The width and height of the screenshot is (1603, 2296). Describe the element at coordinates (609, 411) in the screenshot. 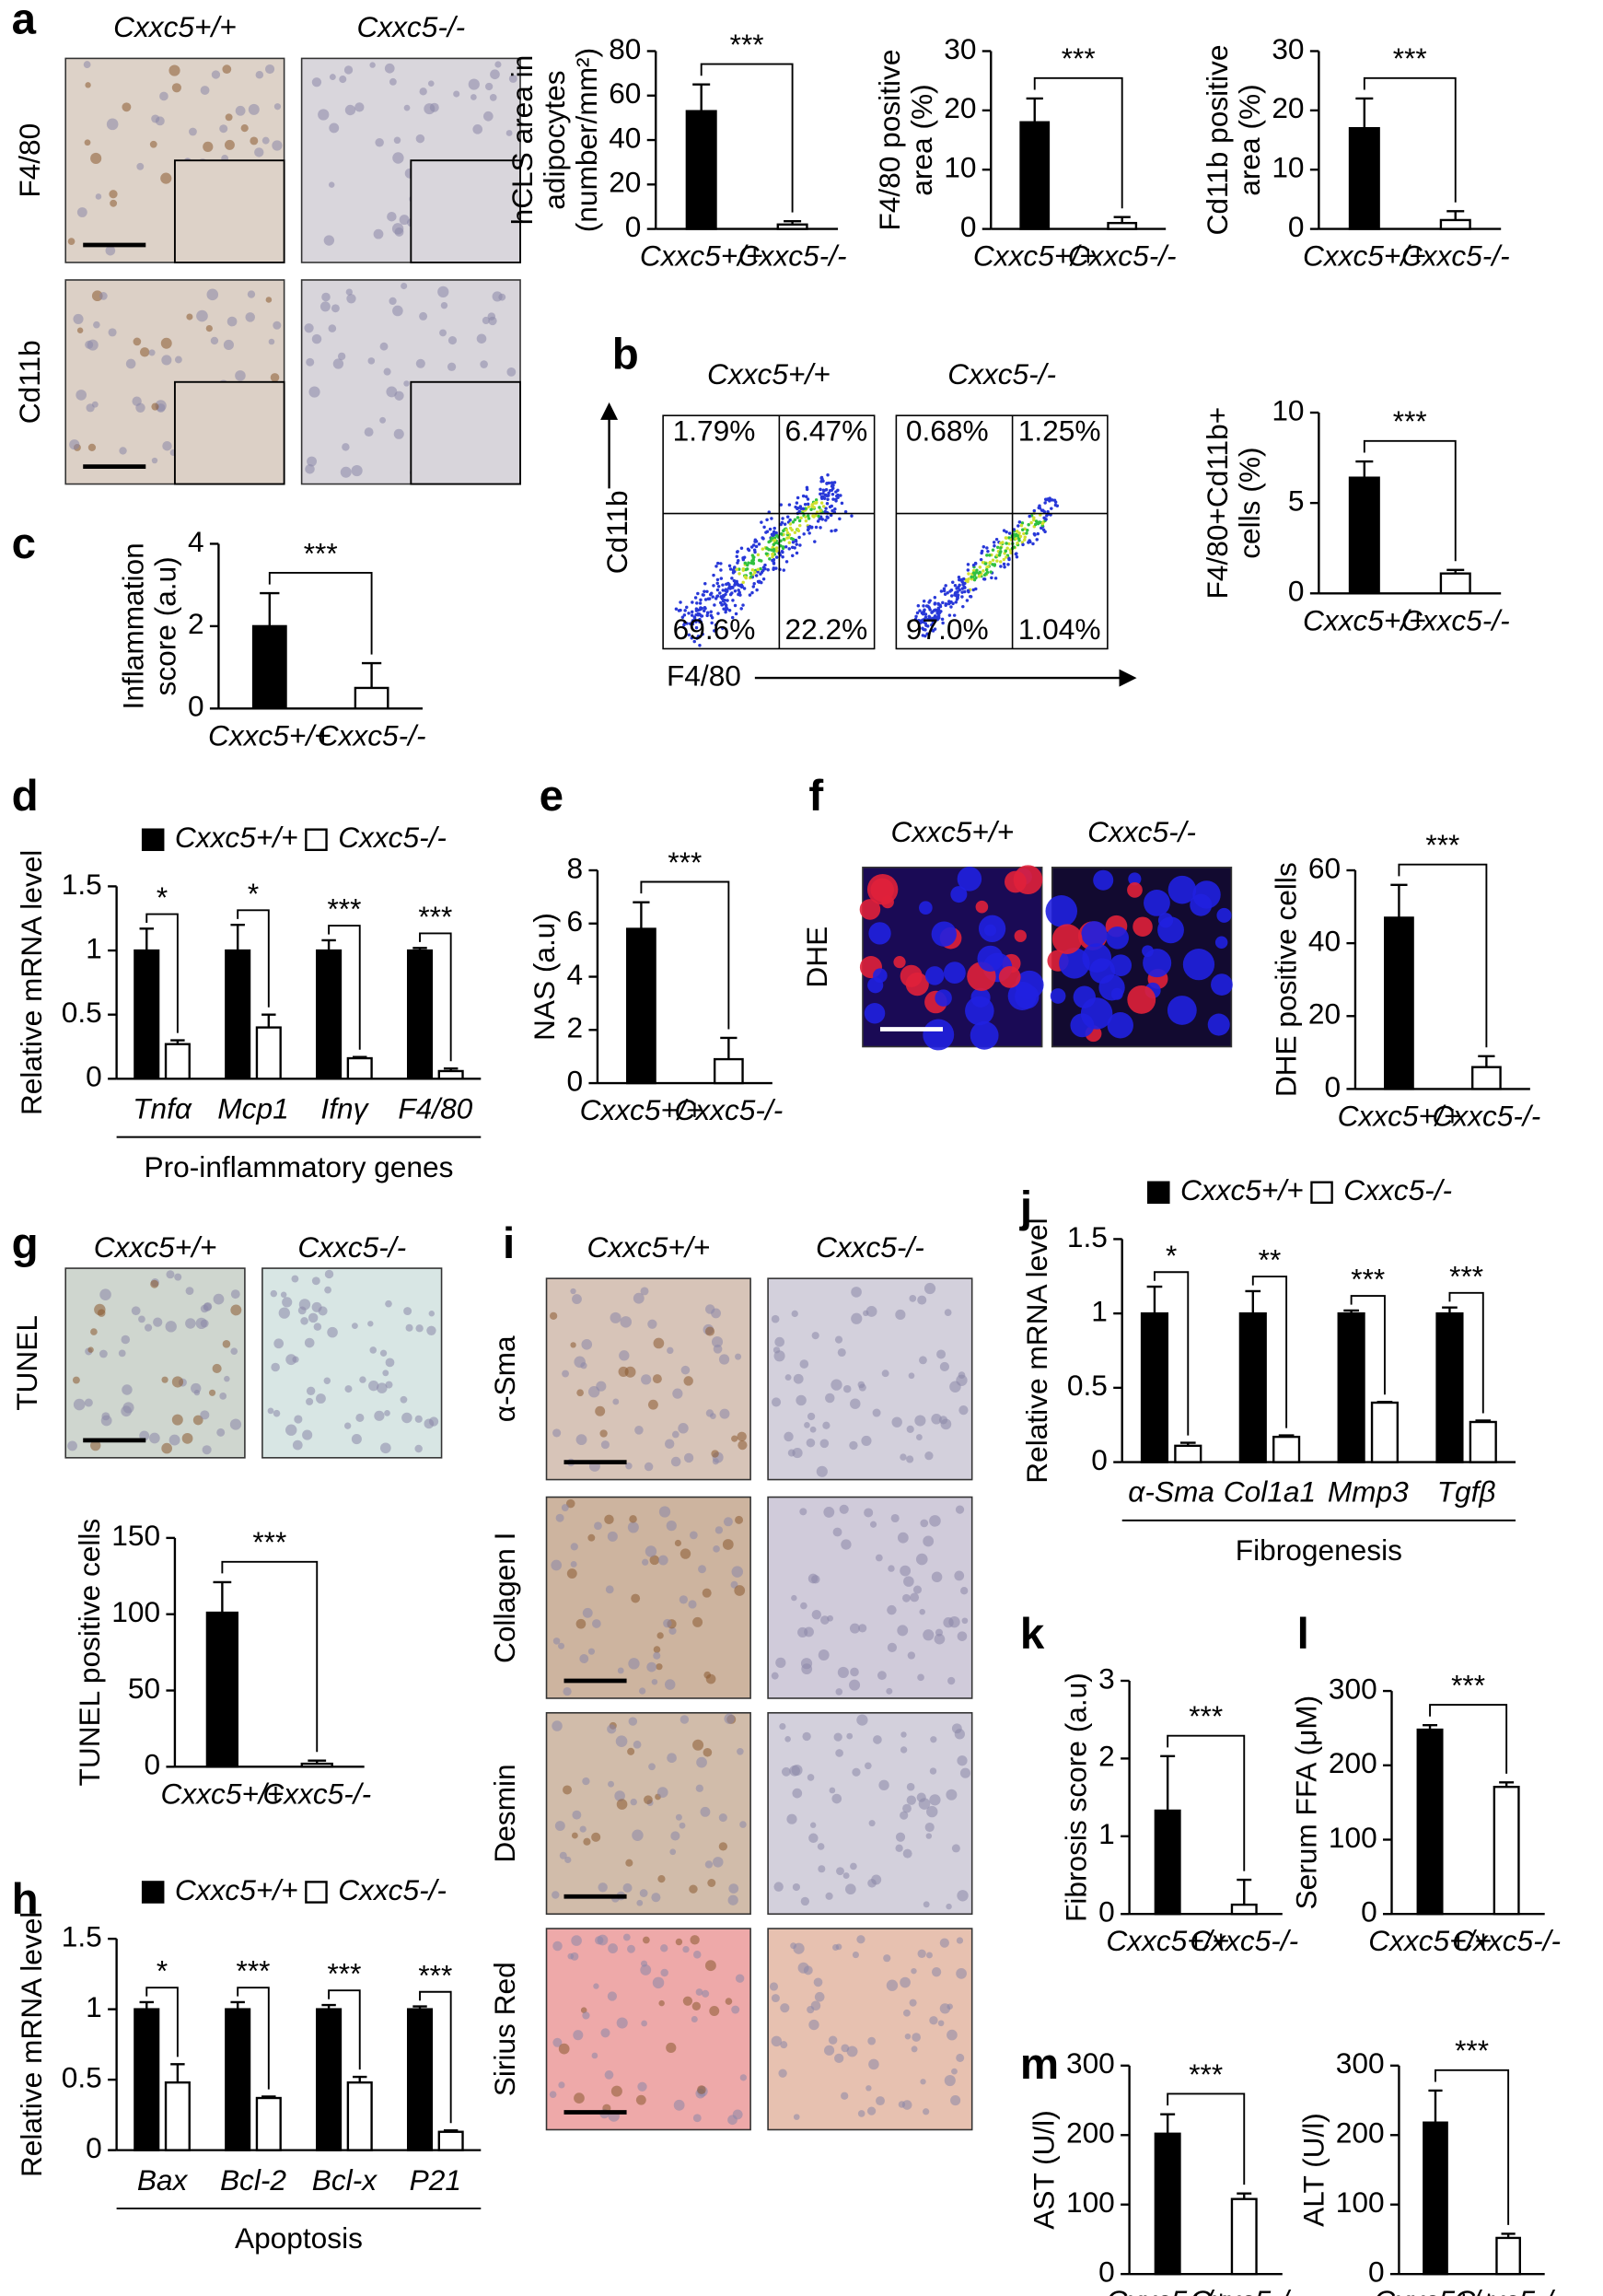

I see `arrowhead` at that location.